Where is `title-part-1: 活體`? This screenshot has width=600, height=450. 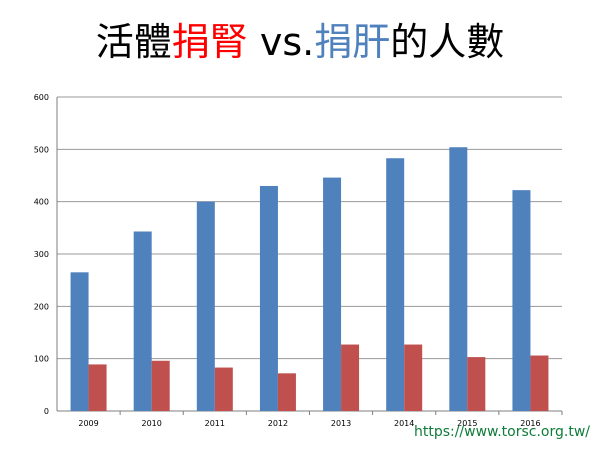
title-part-1: 活體 is located at coordinates (133, 42).